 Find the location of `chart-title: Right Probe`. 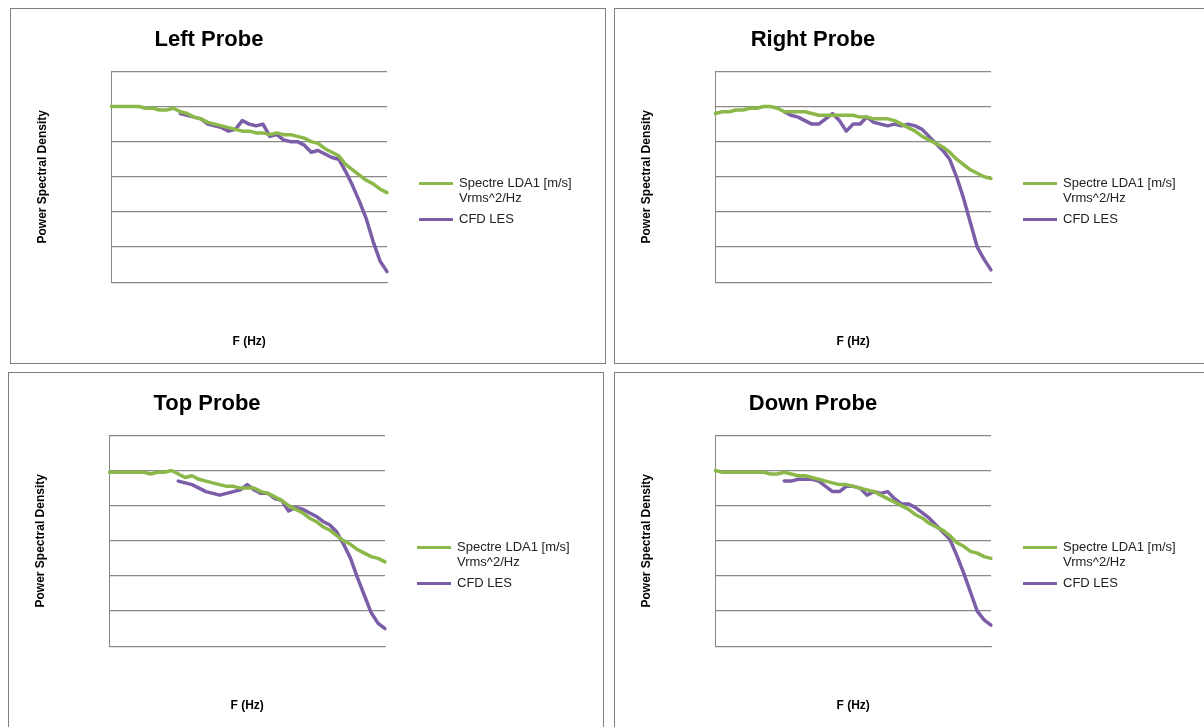

chart-title: Right Probe is located at coordinates (813, 39).